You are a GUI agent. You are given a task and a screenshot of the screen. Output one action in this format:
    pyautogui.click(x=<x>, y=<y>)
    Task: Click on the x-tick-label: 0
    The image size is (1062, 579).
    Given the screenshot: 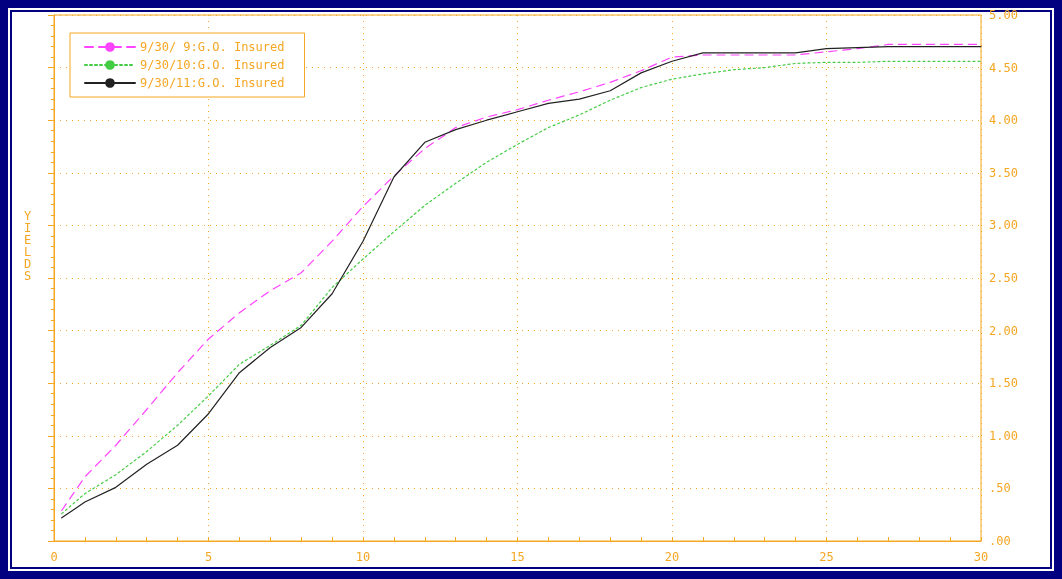 What is the action you would take?
    pyautogui.click(x=54, y=557)
    